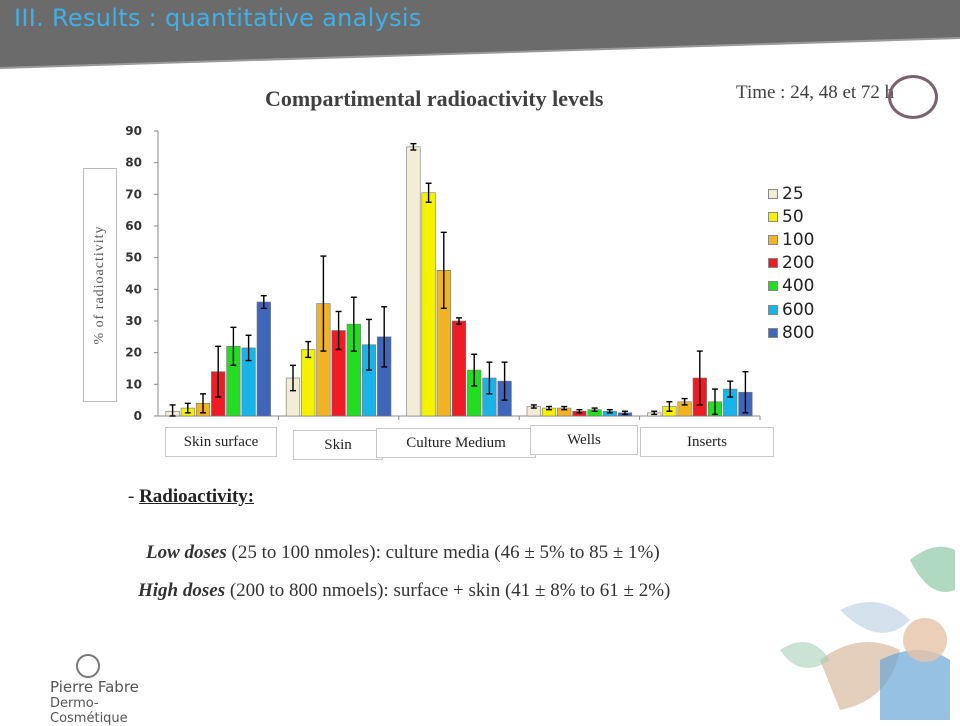 Image resolution: width=960 pixels, height=726 pixels. I want to click on header-banner, so click(480, 34).